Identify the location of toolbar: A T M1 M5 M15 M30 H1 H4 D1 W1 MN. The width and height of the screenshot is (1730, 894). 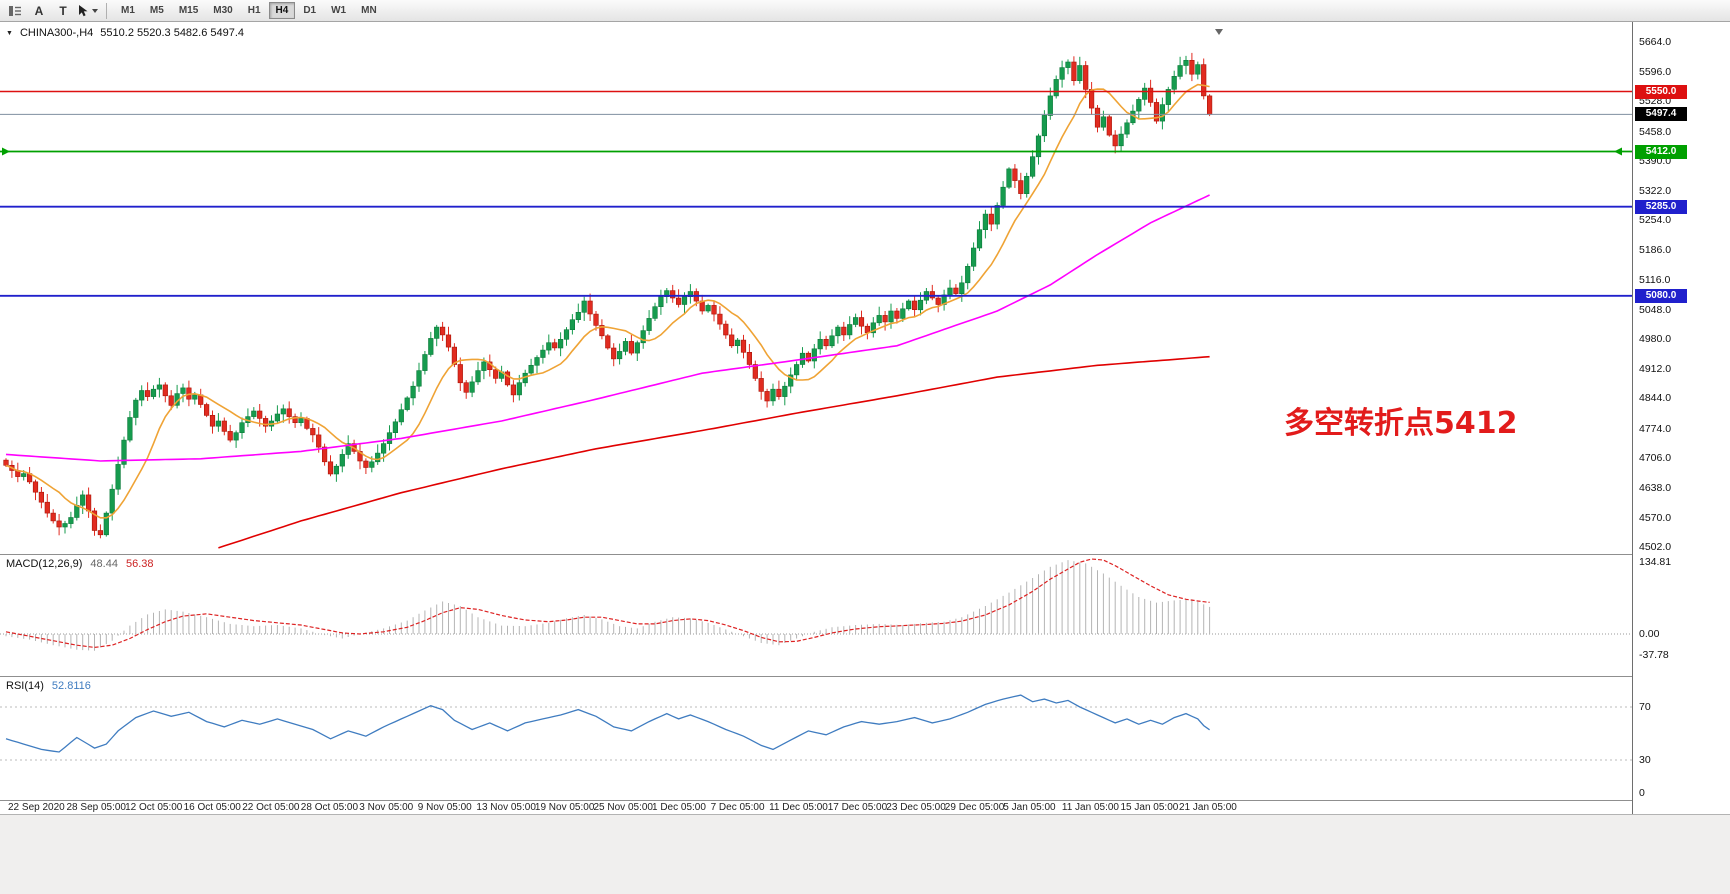
(865, 11).